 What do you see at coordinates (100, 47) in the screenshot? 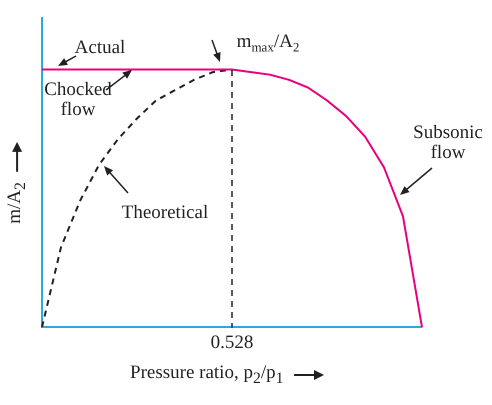
I see `text: Actual` at bounding box center [100, 47].